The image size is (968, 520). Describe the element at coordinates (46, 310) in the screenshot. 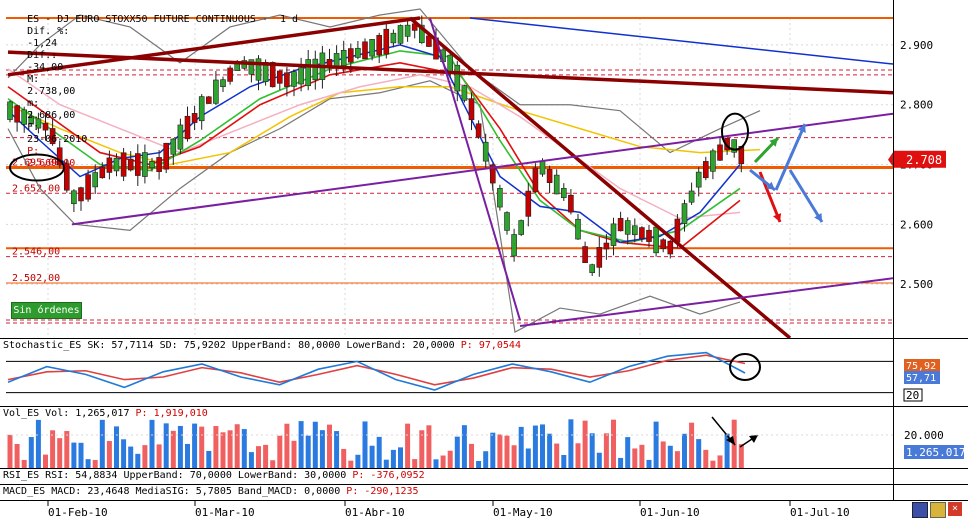

I see `no-orders-badge: Sin órdenes` at that location.